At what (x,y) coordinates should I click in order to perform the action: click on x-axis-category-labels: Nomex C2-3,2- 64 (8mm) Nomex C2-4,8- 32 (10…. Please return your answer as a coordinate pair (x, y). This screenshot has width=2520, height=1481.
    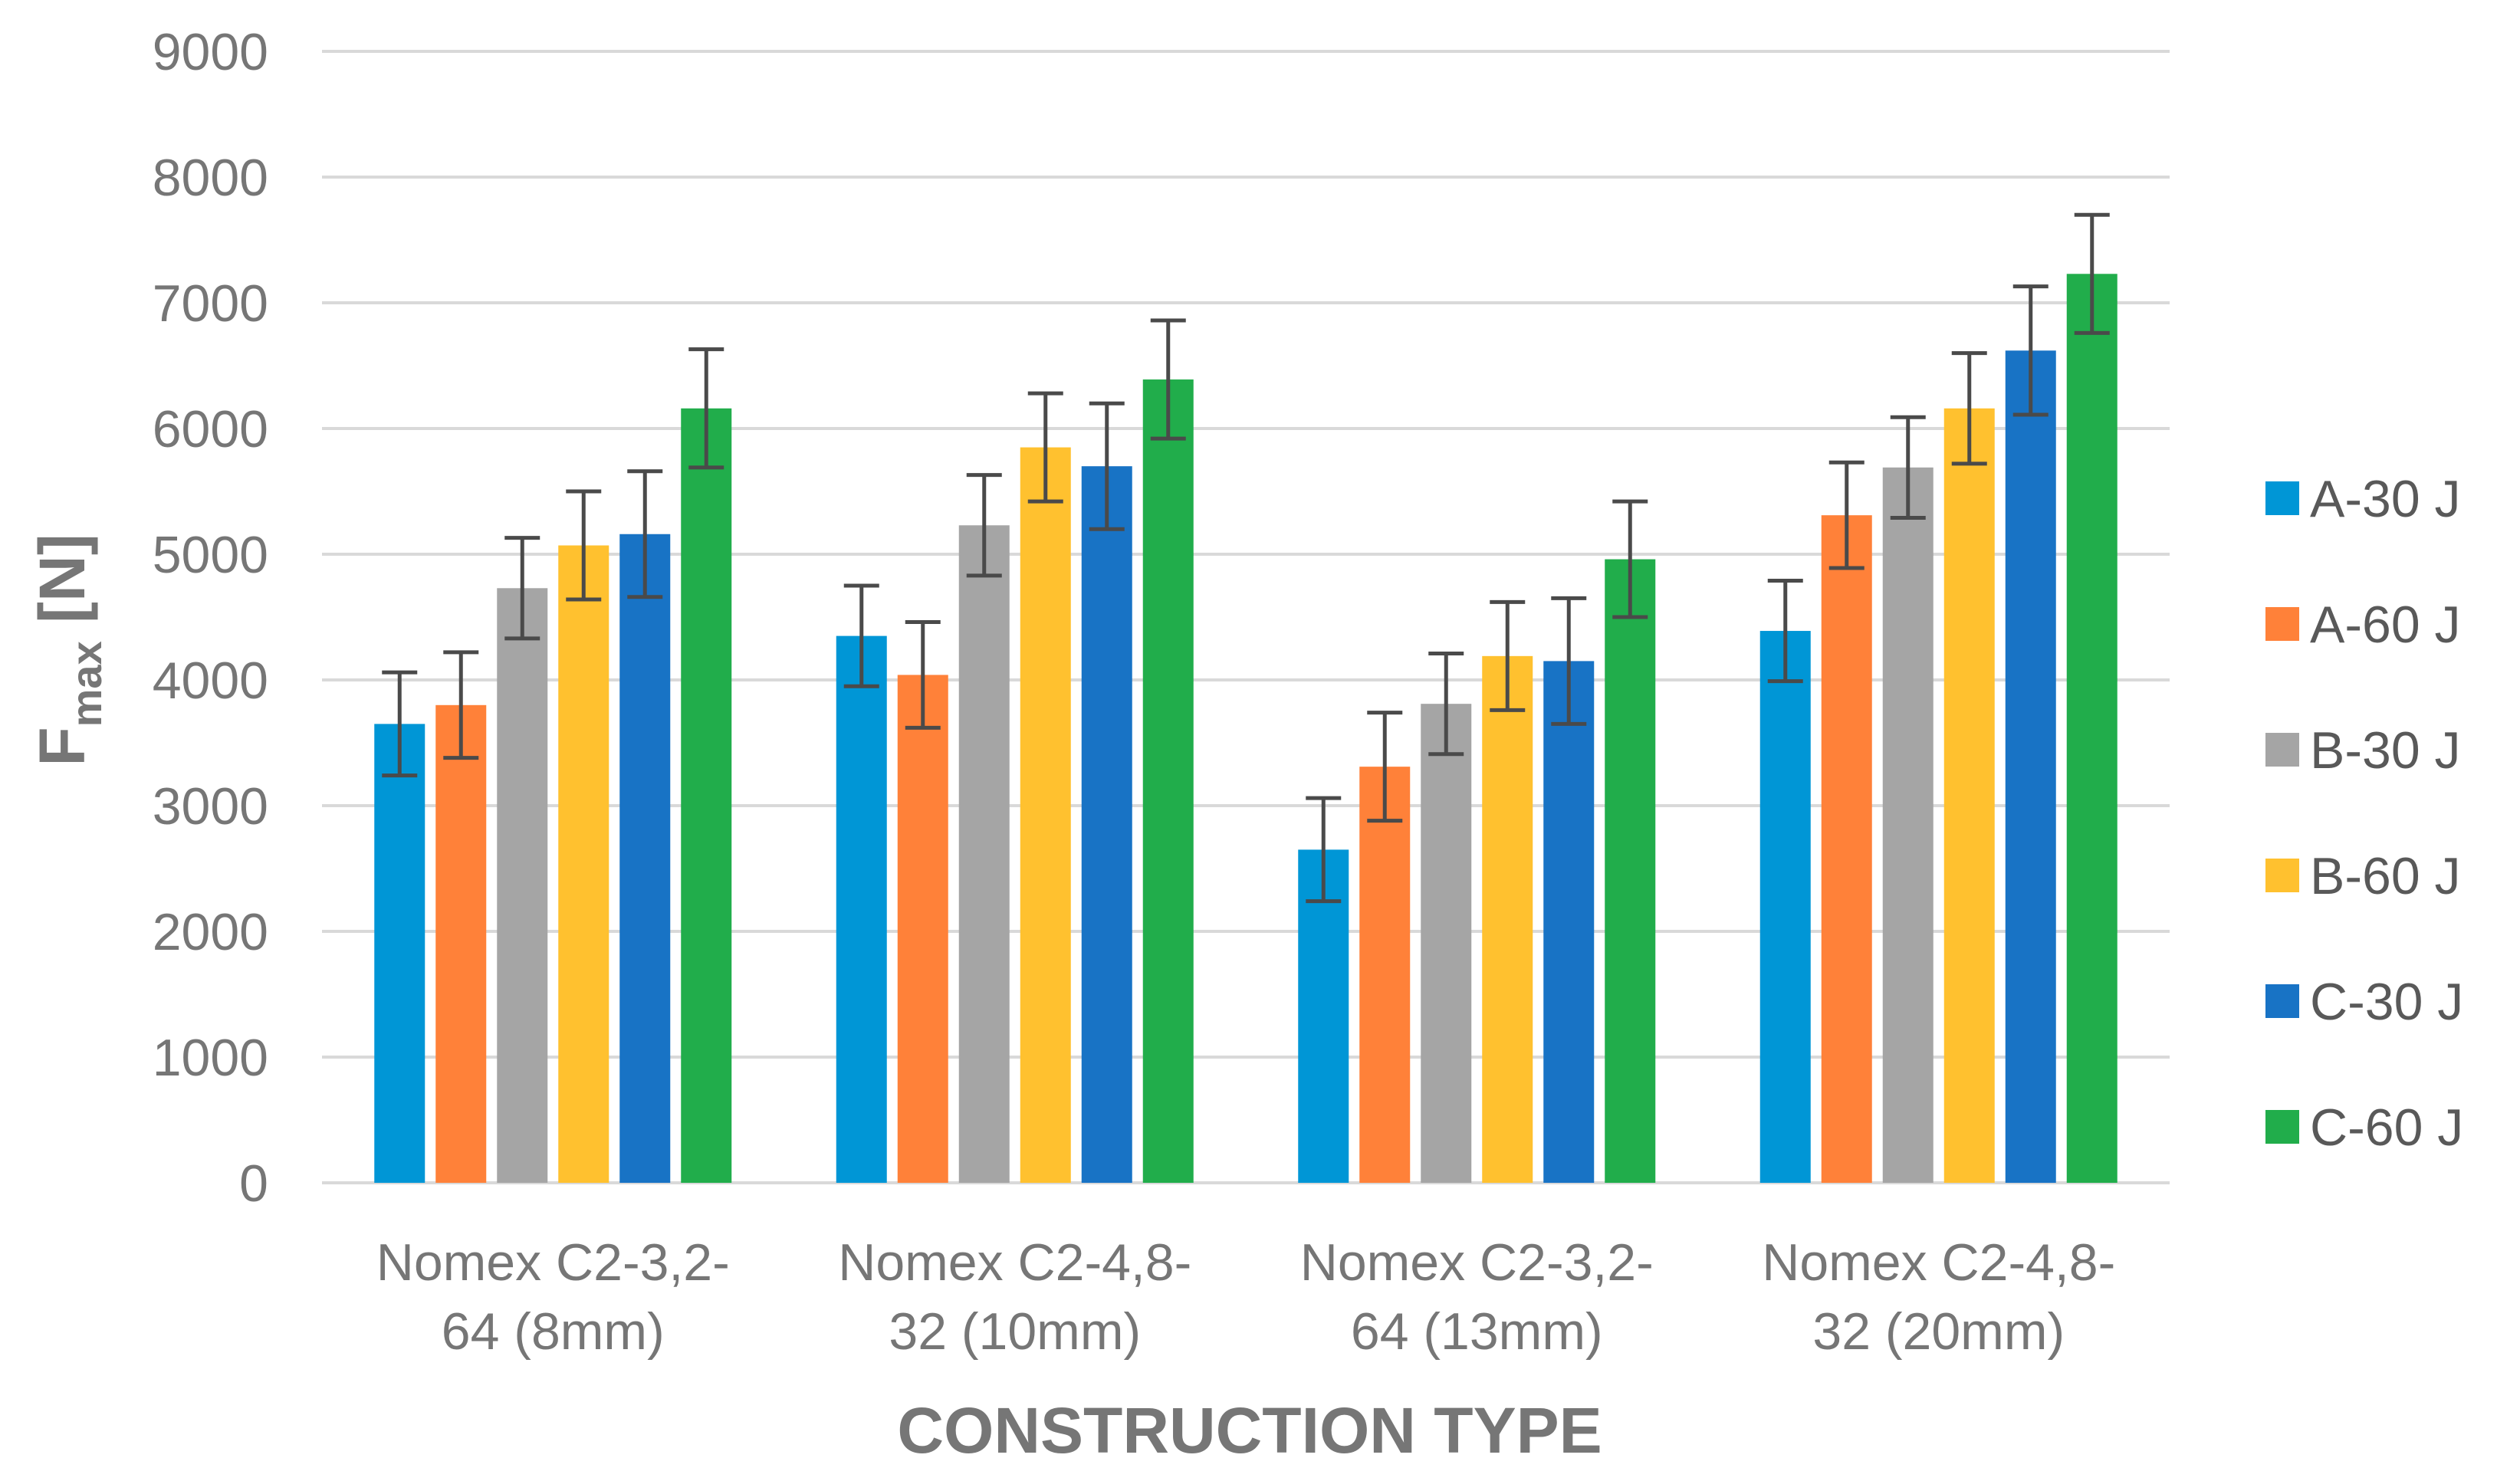
    Looking at the image, I should click on (1246, 1297).